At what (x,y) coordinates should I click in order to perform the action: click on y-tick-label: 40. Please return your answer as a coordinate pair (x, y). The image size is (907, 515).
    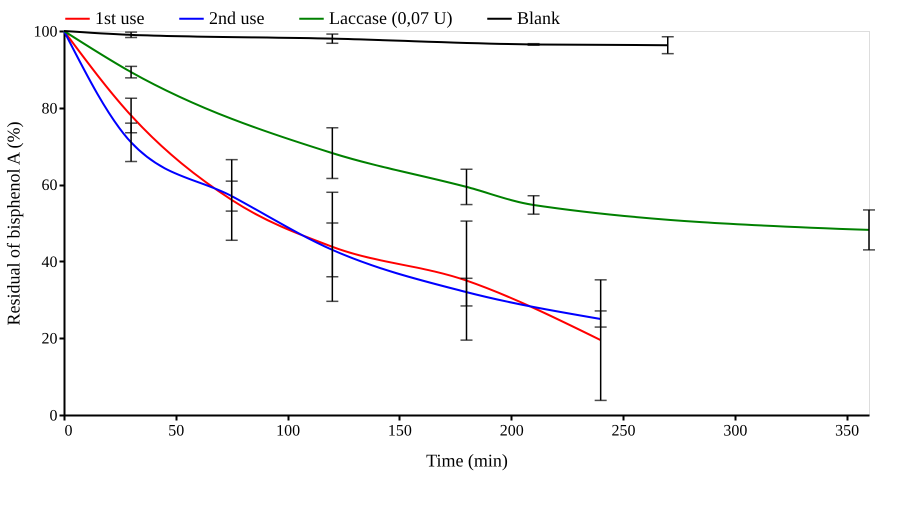
    Looking at the image, I should click on (50, 262).